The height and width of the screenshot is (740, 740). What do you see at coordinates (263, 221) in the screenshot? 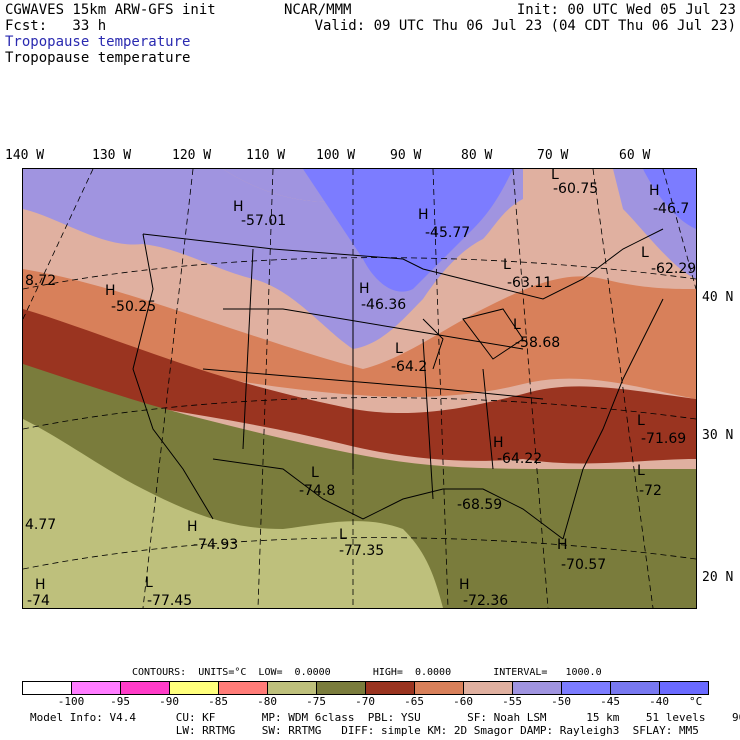
I see `map-label-value: -57.01` at bounding box center [263, 221].